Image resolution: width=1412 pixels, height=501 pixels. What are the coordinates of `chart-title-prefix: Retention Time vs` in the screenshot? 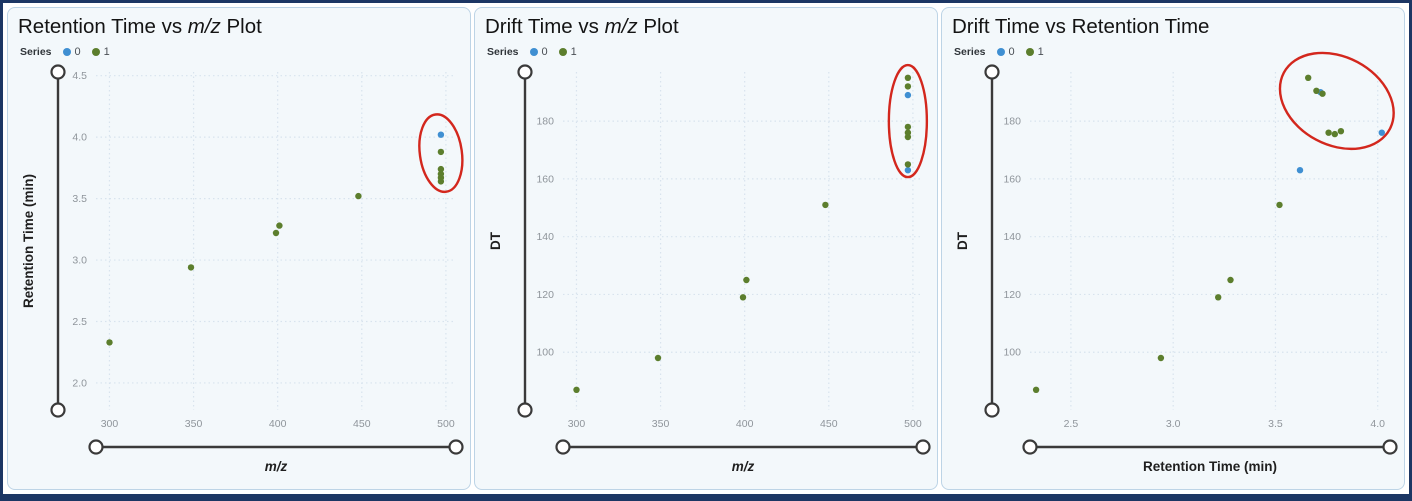 It's located at (103, 26).